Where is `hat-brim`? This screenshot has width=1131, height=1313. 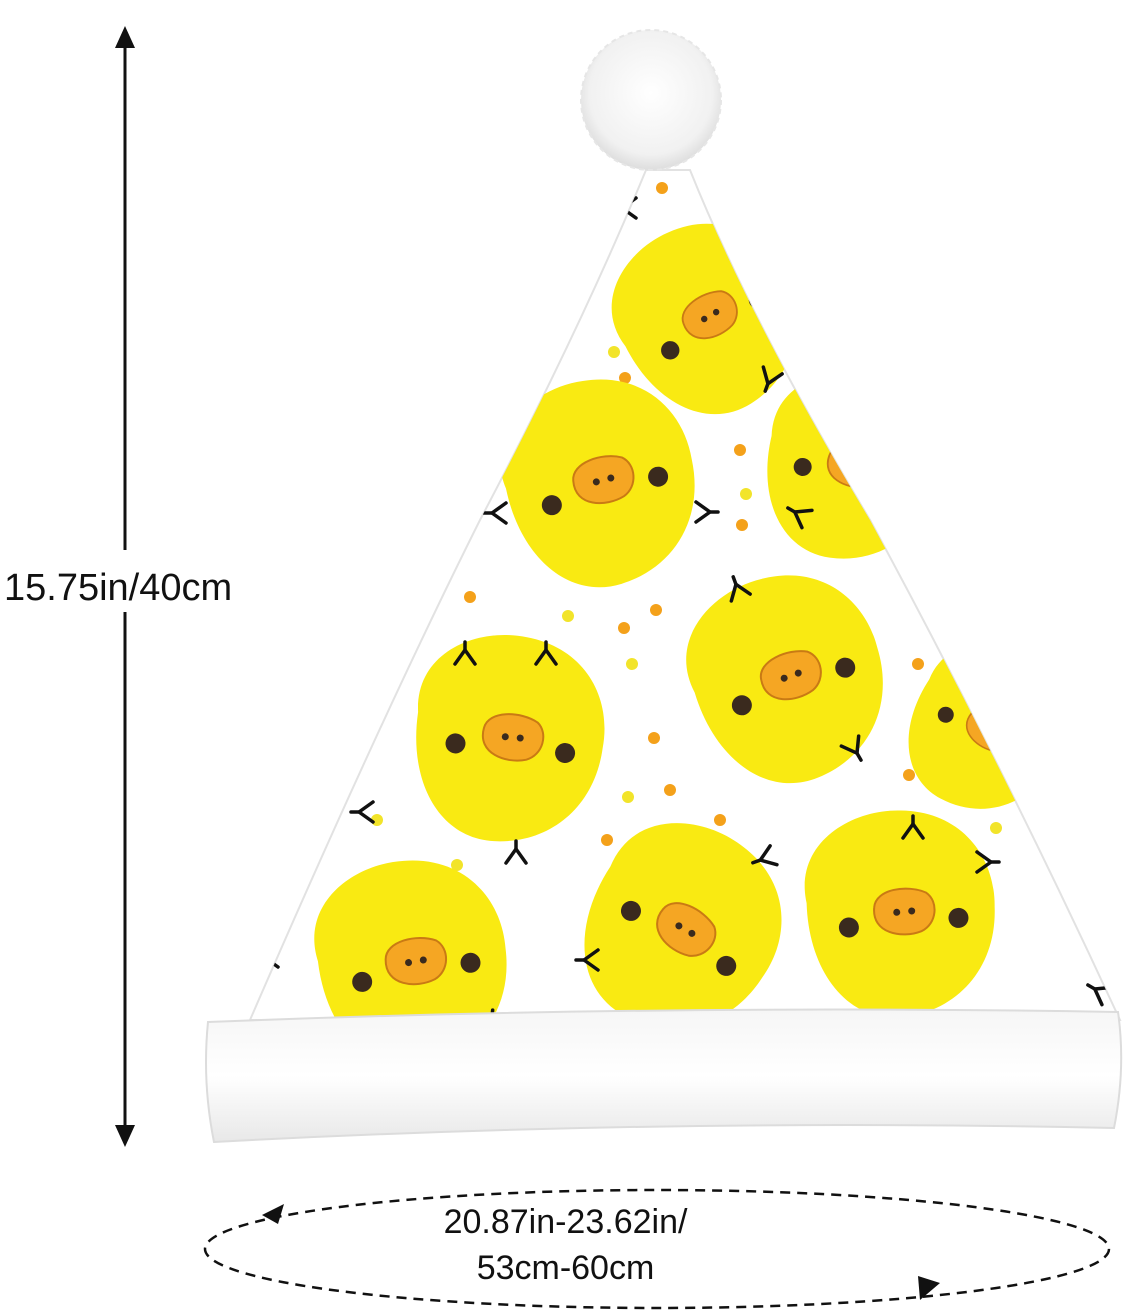
hat-brim is located at coordinates (664, 1076).